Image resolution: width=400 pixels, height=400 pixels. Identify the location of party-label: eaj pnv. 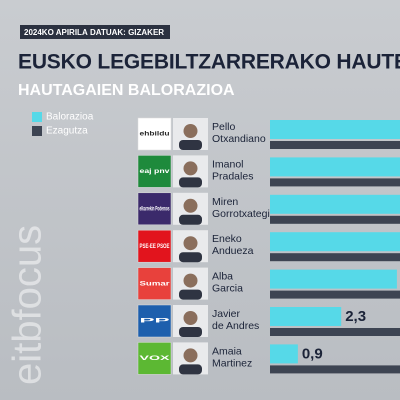
(155, 171).